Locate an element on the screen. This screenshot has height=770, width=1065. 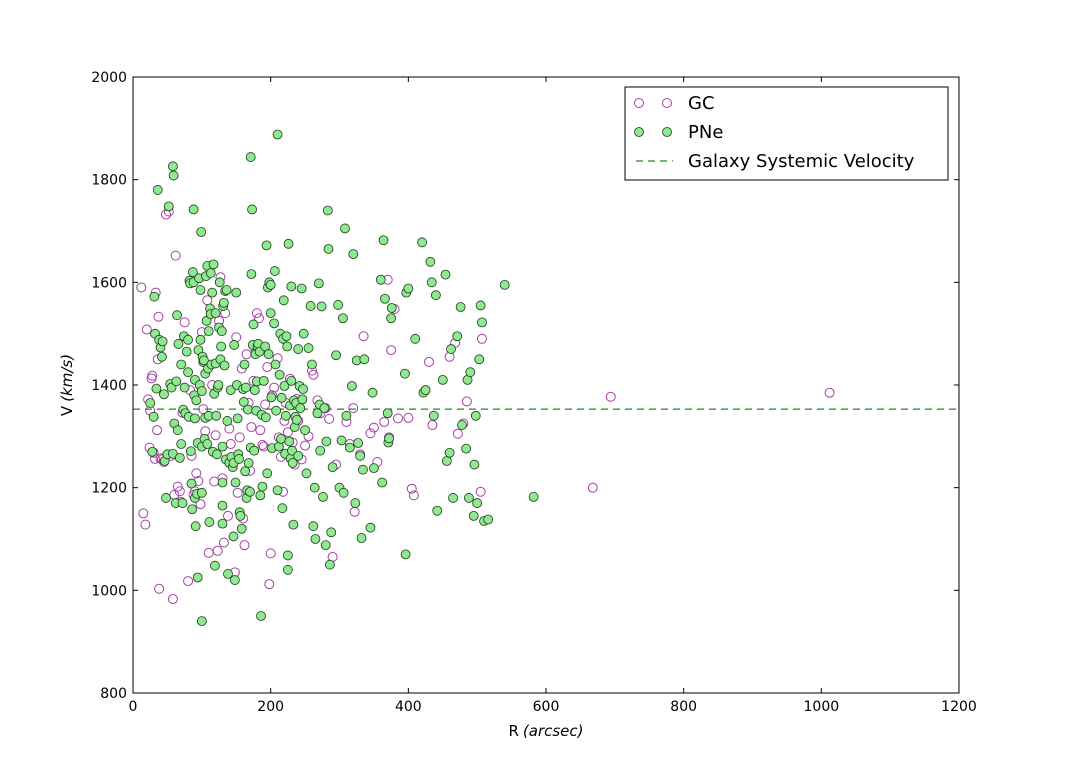
legend-gc-marker is located at coordinates (639, 103).